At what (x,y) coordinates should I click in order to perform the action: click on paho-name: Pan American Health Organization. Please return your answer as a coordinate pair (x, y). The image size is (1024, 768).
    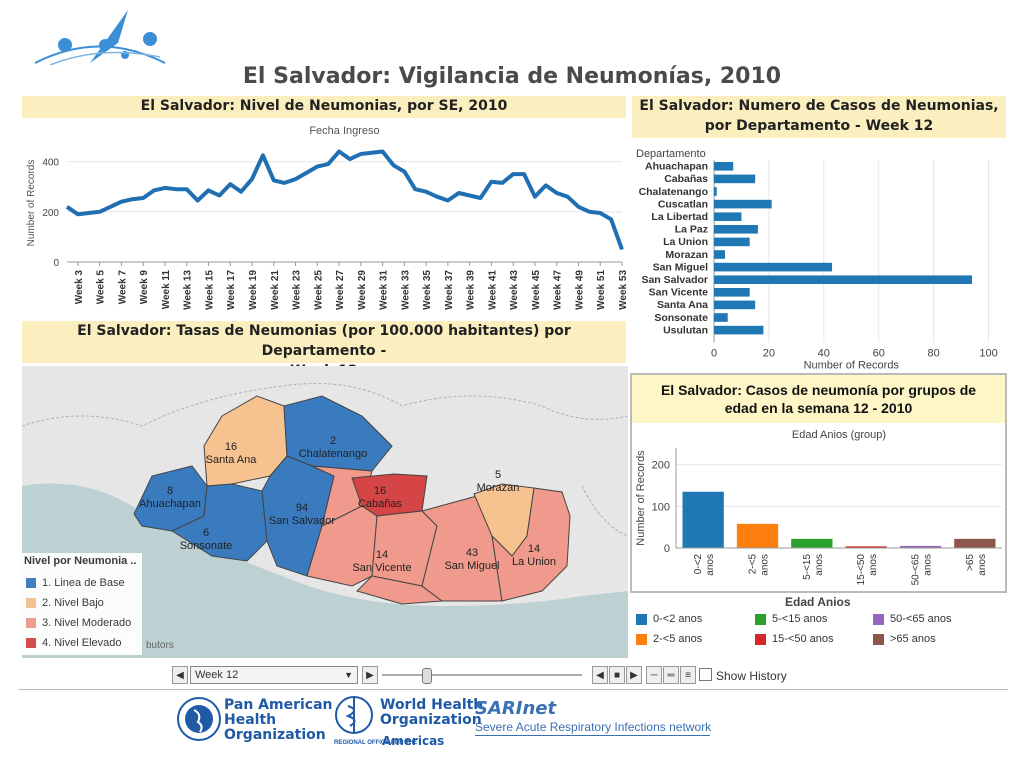
    Looking at the image, I should click on (278, 720).